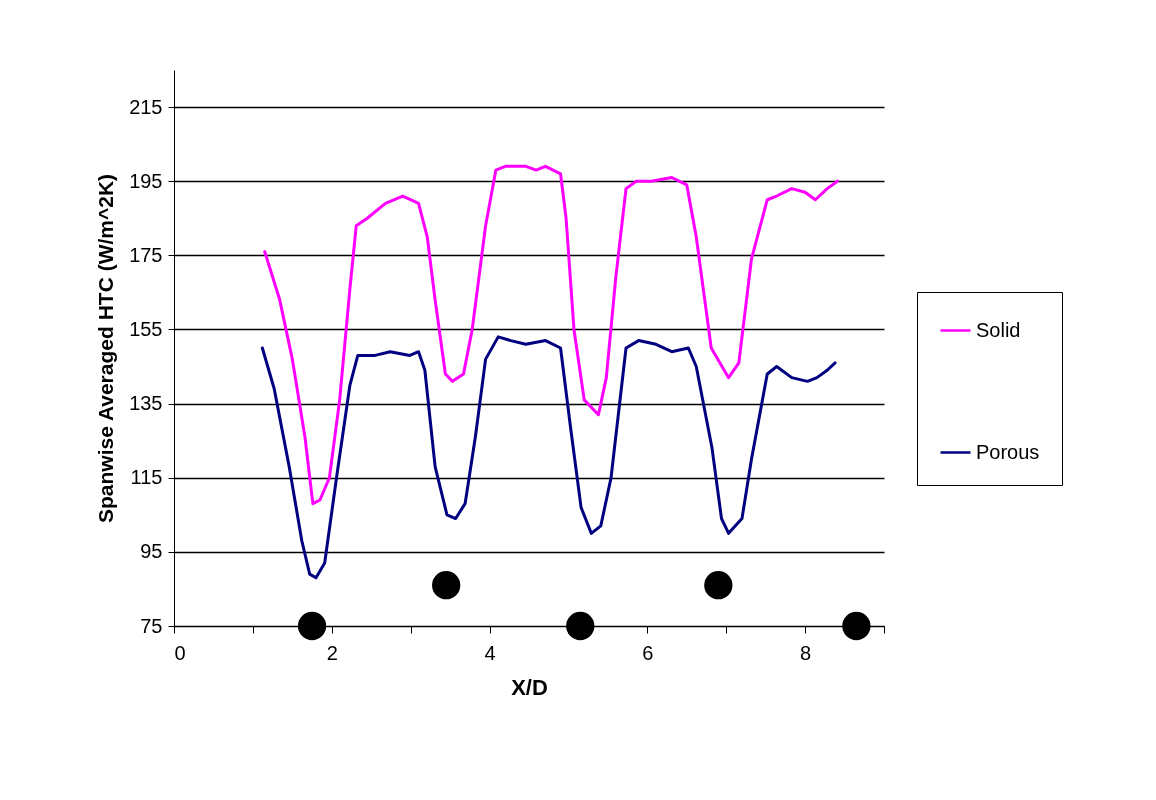  I want to click on y-tick-label: 75, so click(151, 625).